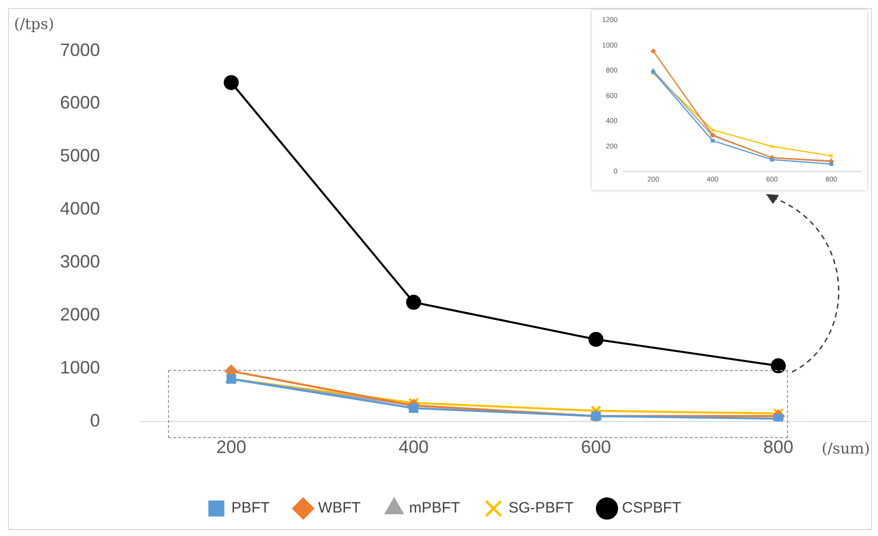 The height and width of the screenshot is (536, 878). What do you see at coordinates (34, 24) in the screenshot?
I see `y-axis-title: (/tps)` at bounding box center [34, 24].